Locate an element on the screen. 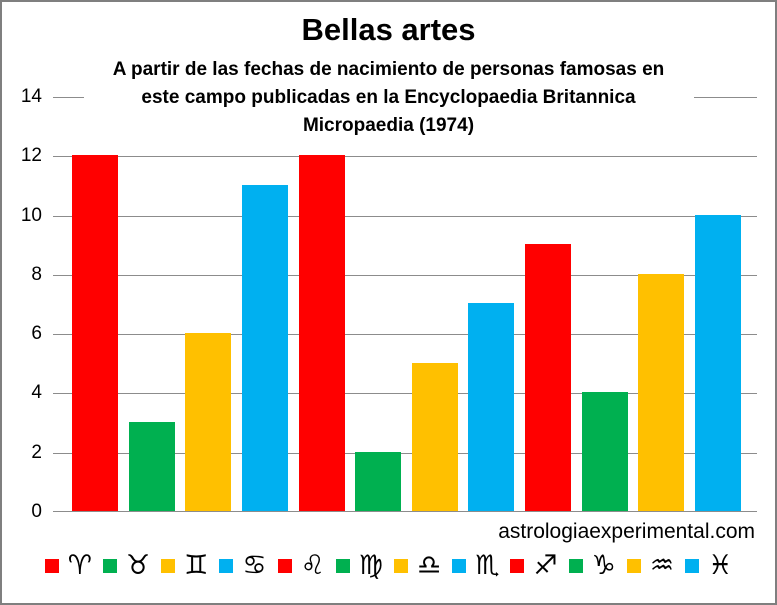  legend-swatch-pisces is located at coordinates (692, 566).